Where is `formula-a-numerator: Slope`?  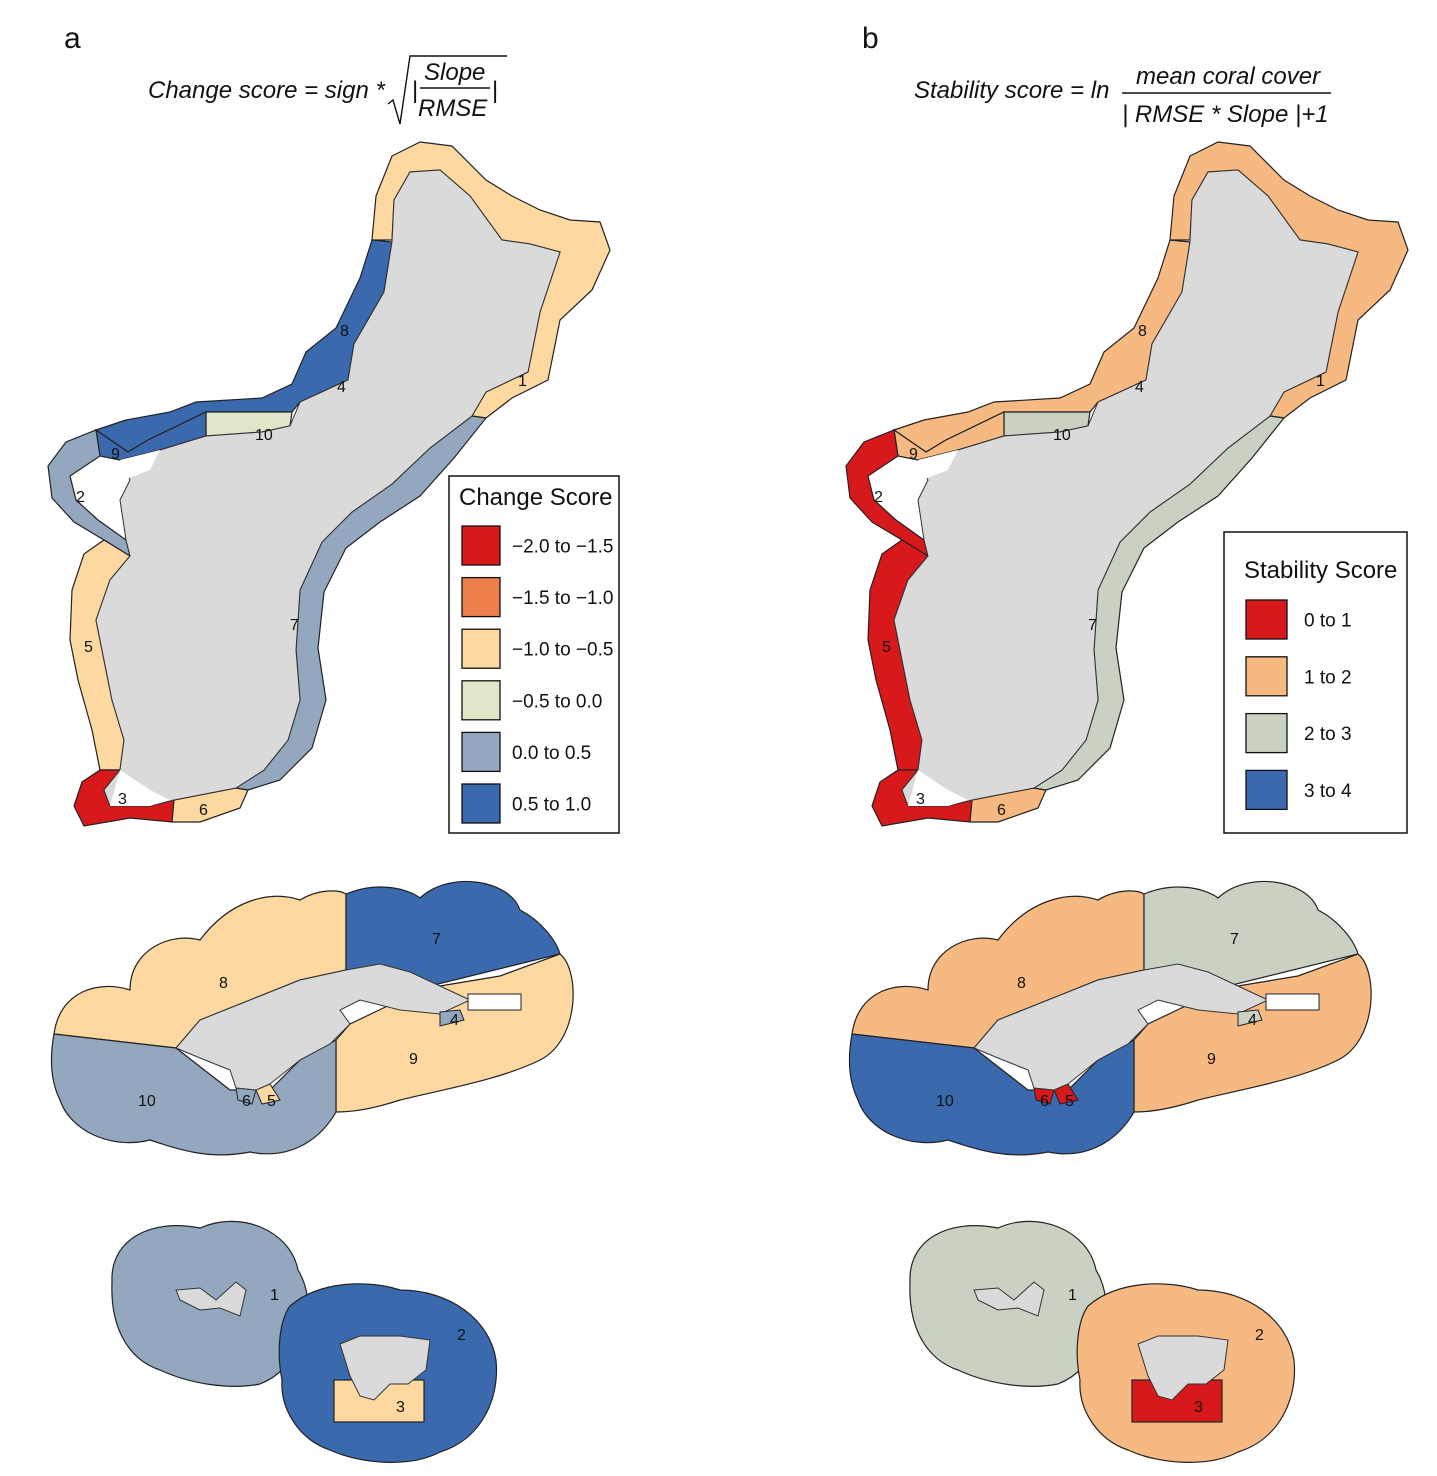
formula-a-numerator: Slope is located at coordinates (454, 72).